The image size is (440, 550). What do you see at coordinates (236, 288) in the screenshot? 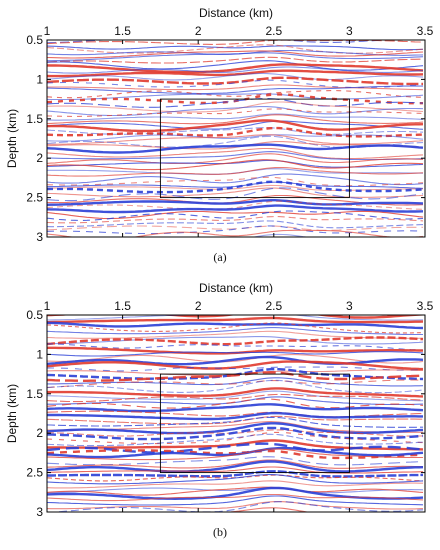
I see `x-axis-label: Distance (km)` at bounding box center [236, 288].